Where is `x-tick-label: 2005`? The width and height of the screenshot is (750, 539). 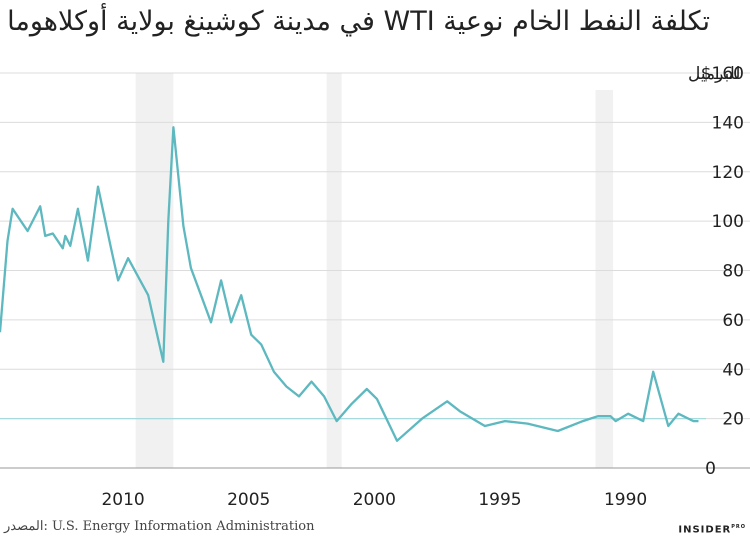
x-tick-label: 2005 is located at coordinates (248, 500).